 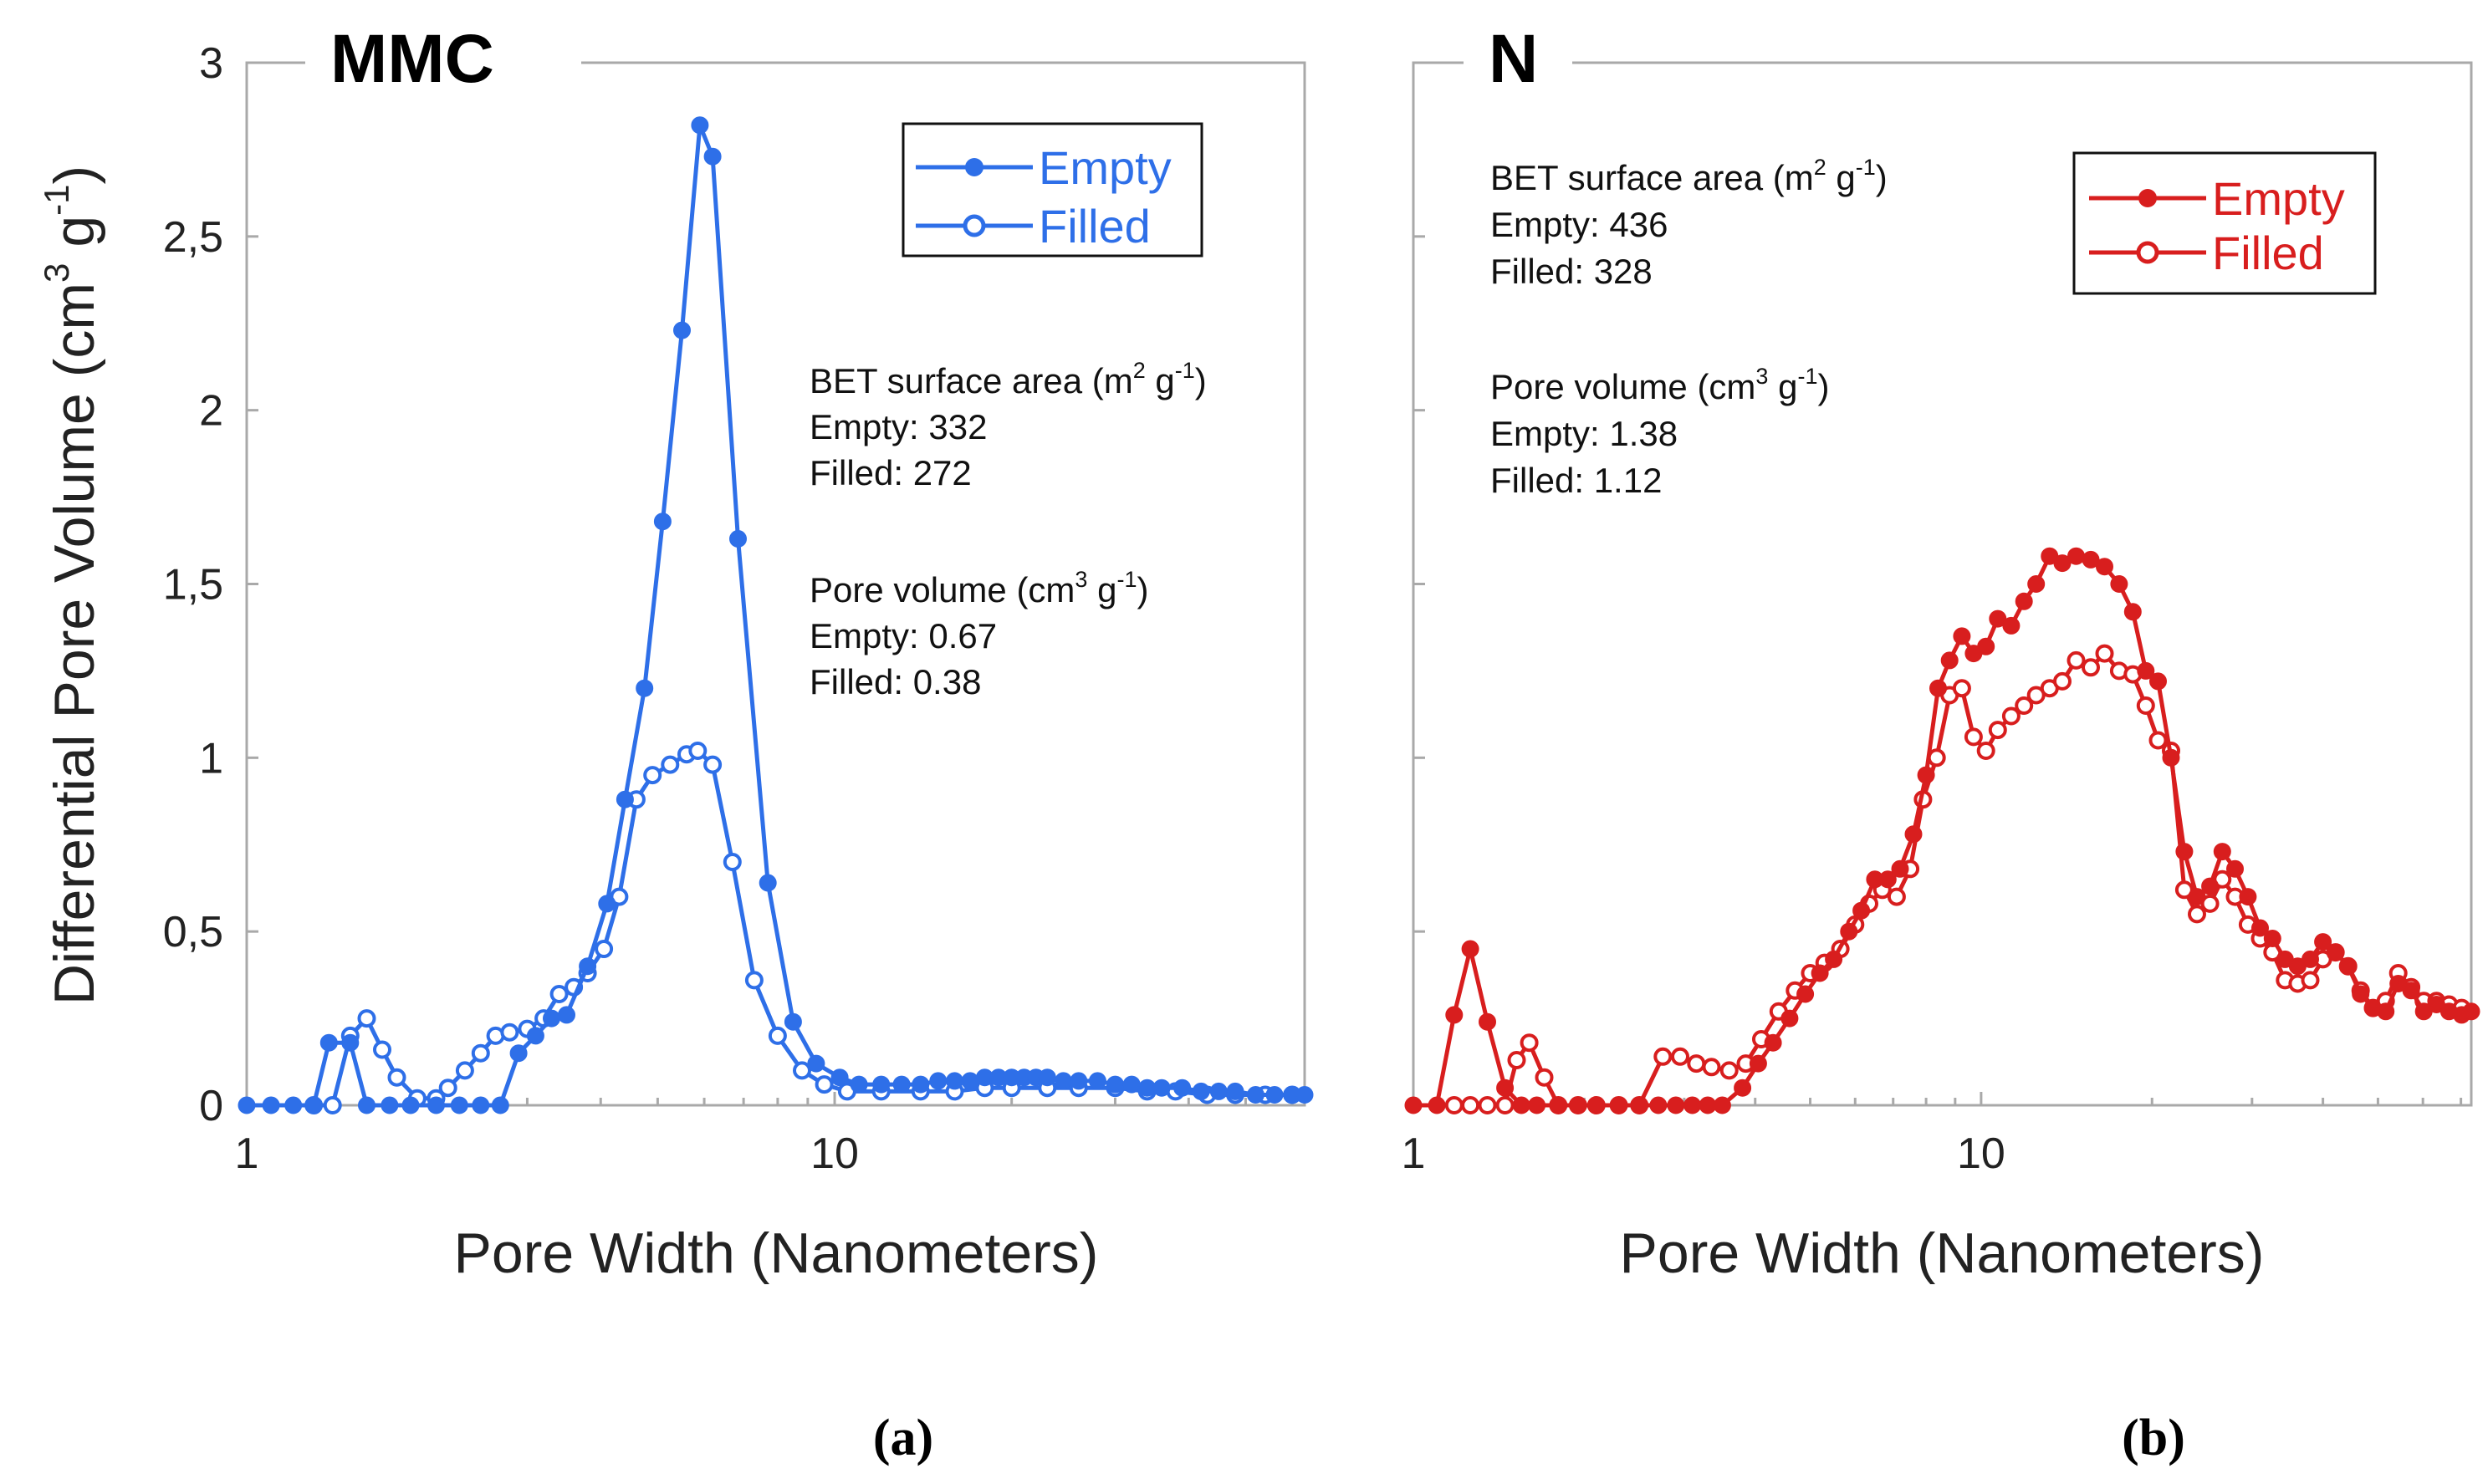 I want to click on panel-title: MMC, so click(x=412, y=59).